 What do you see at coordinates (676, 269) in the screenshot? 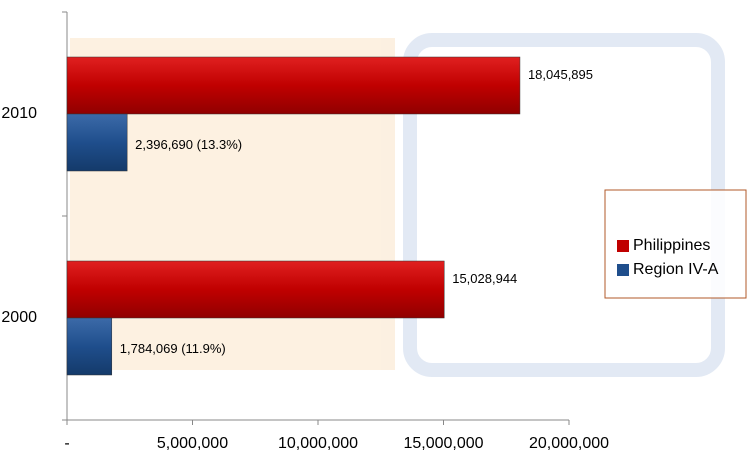
I see `legend-label: Region IV-A` at bounding box center [676, 269].